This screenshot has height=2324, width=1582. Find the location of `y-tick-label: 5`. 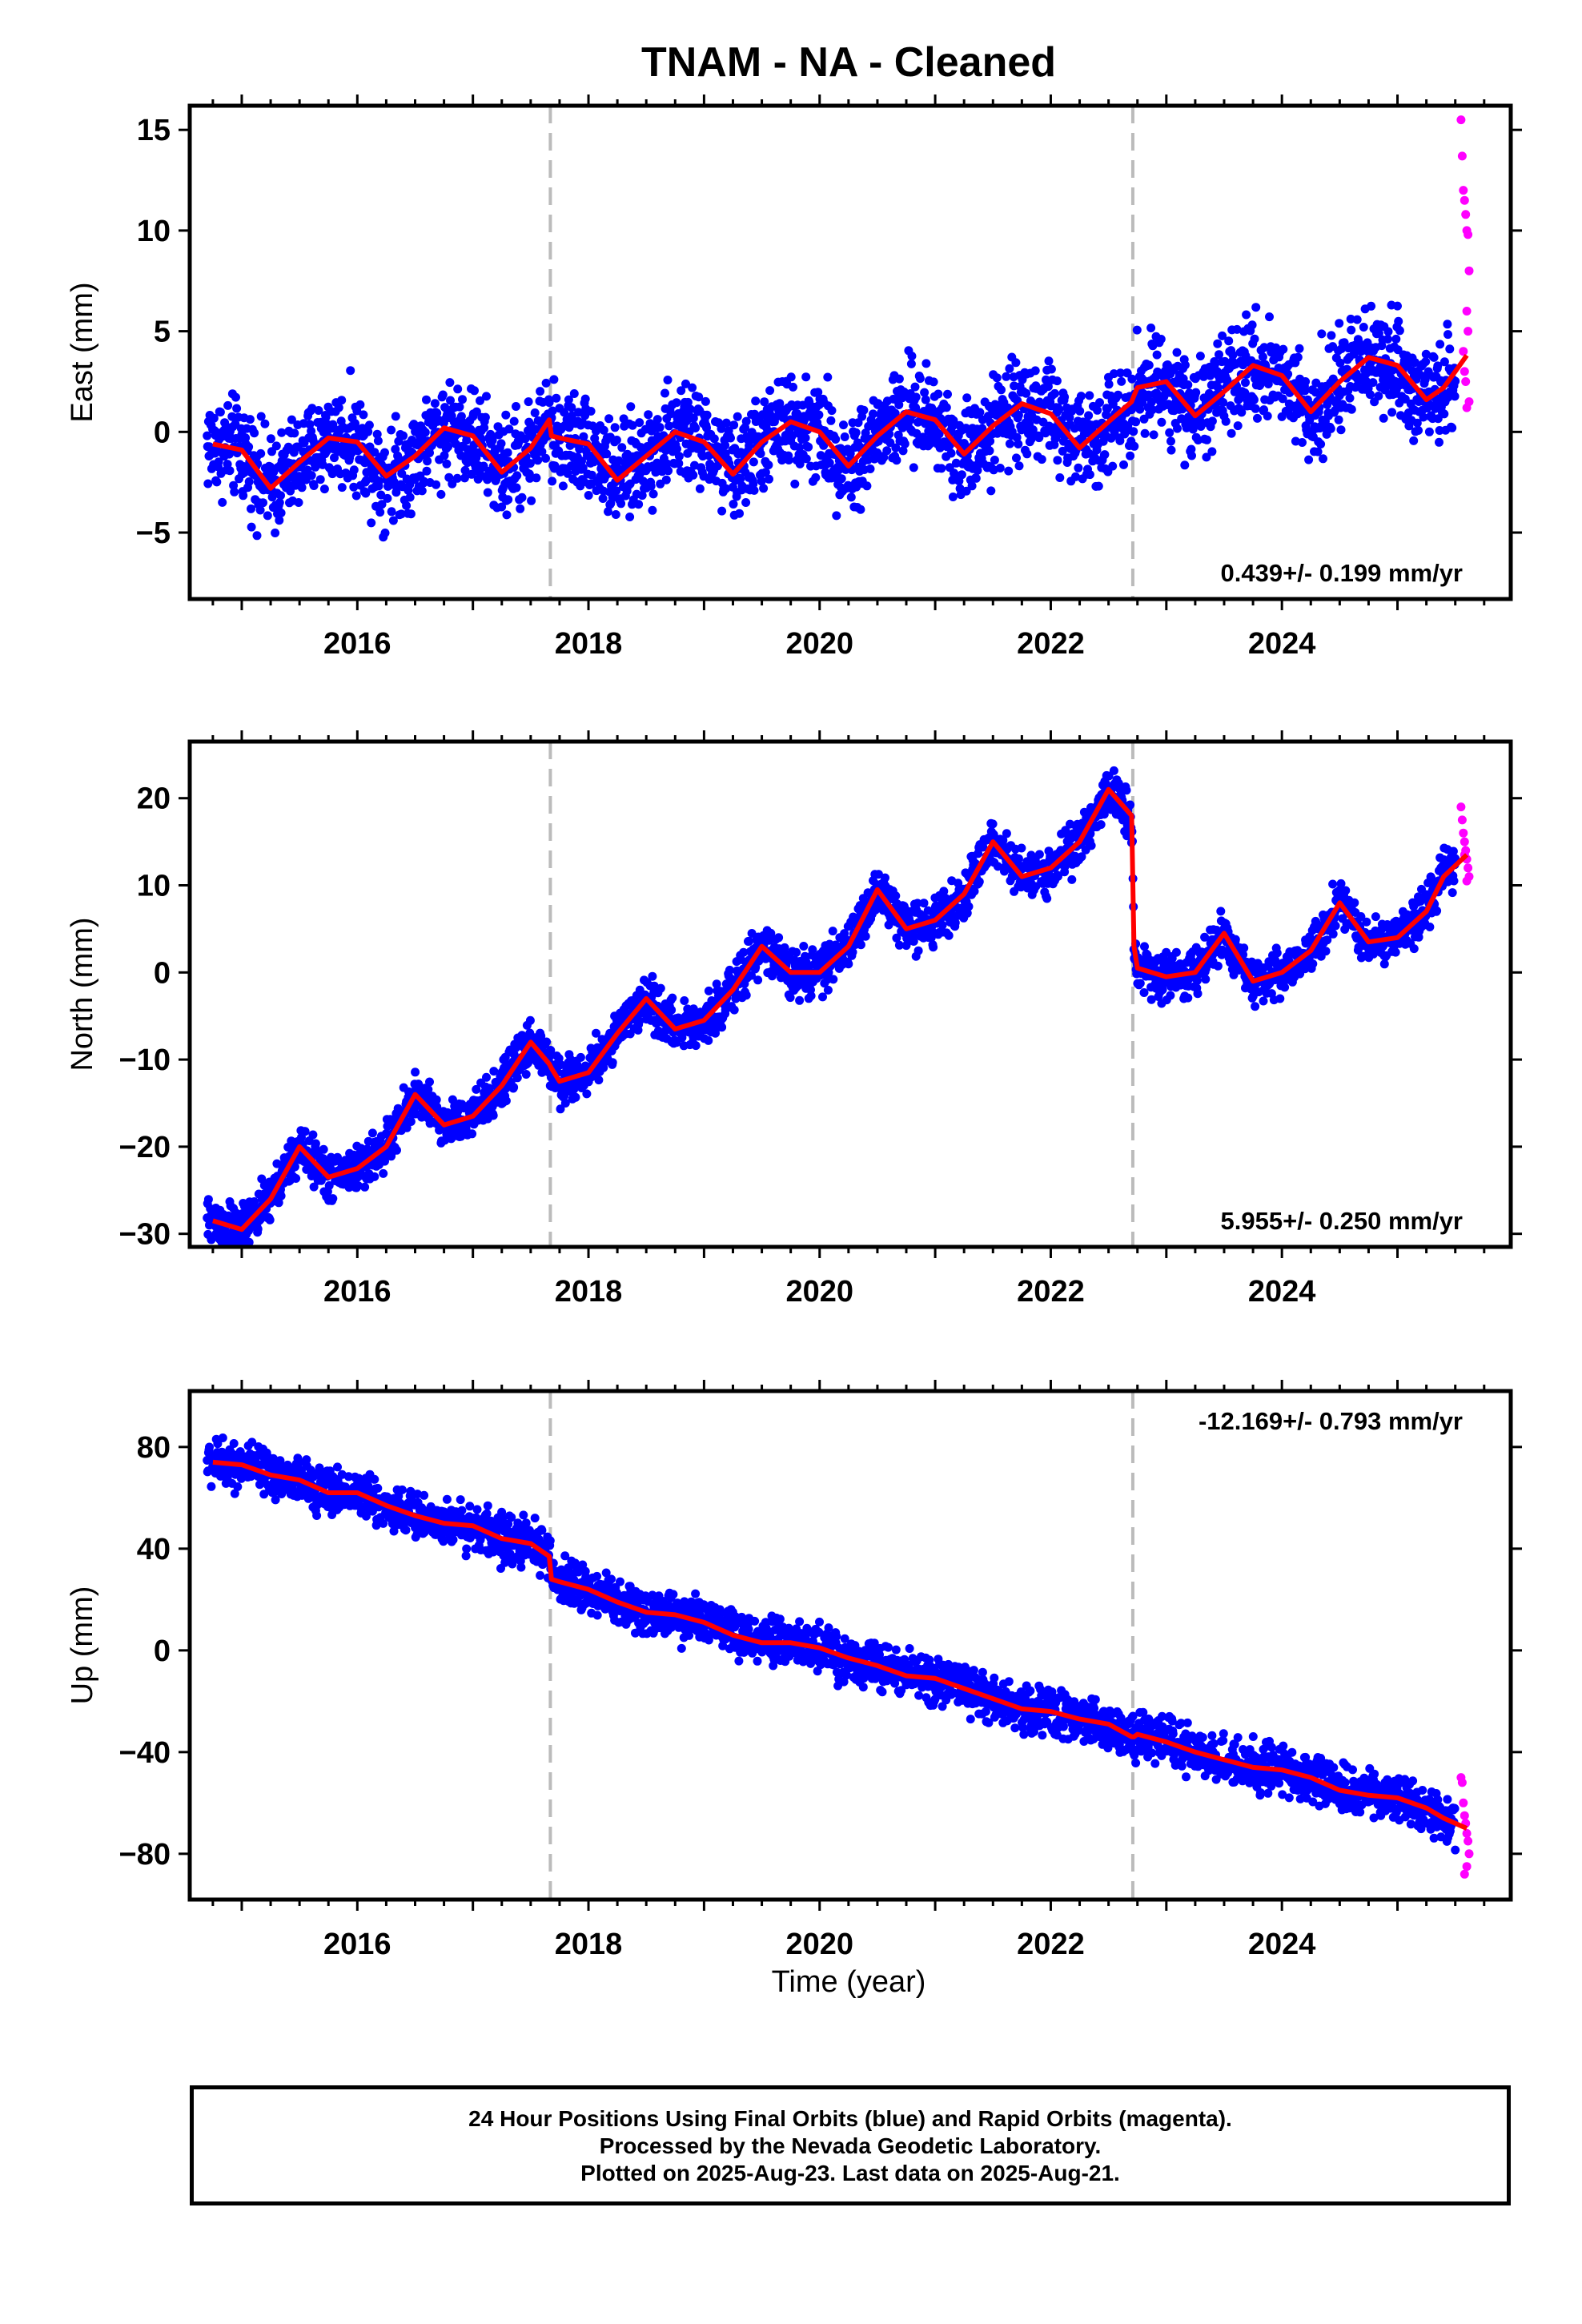

y-tick-label: 5 is located at coordinates (162, 332).